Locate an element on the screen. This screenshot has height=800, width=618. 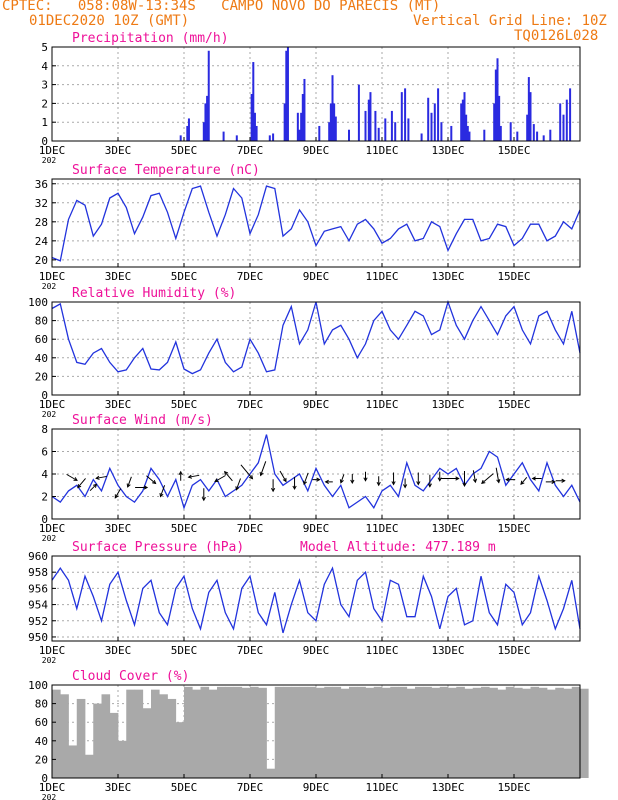
header-vertical-grid-line: Vertical Grid Line: 10Z is located at coordinates (510, 21).